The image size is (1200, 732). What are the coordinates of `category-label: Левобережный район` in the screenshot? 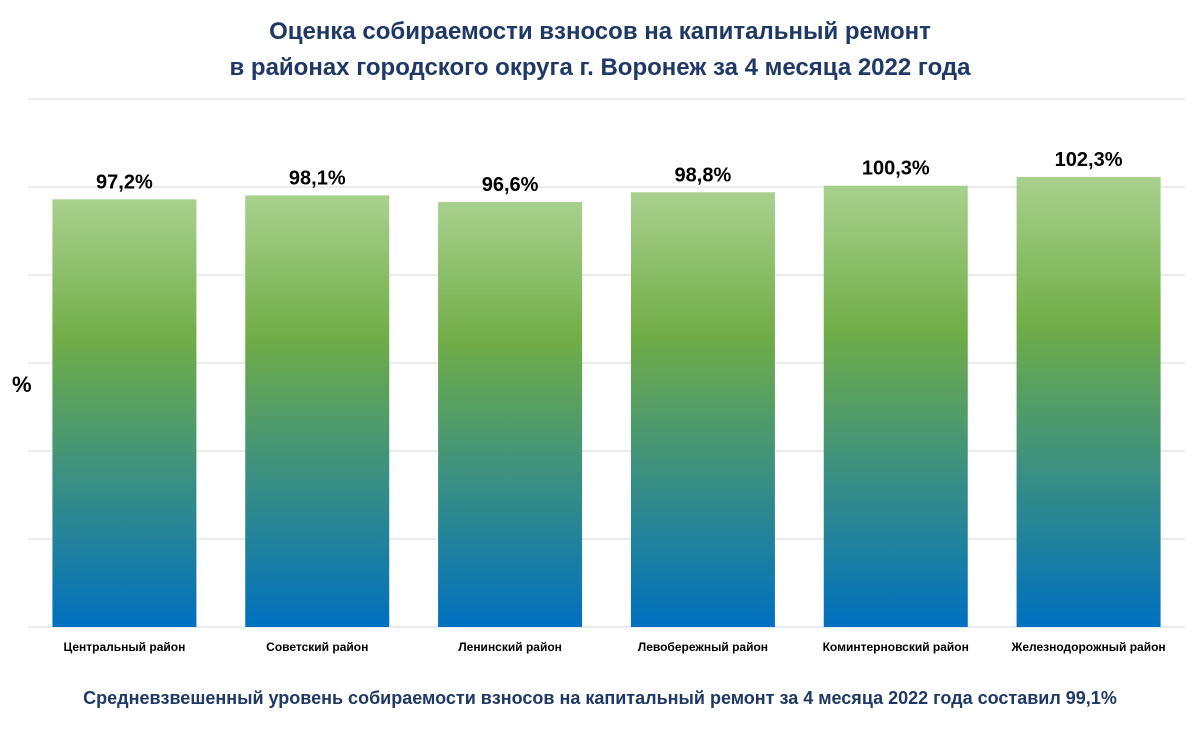 It's located at (703, 647).